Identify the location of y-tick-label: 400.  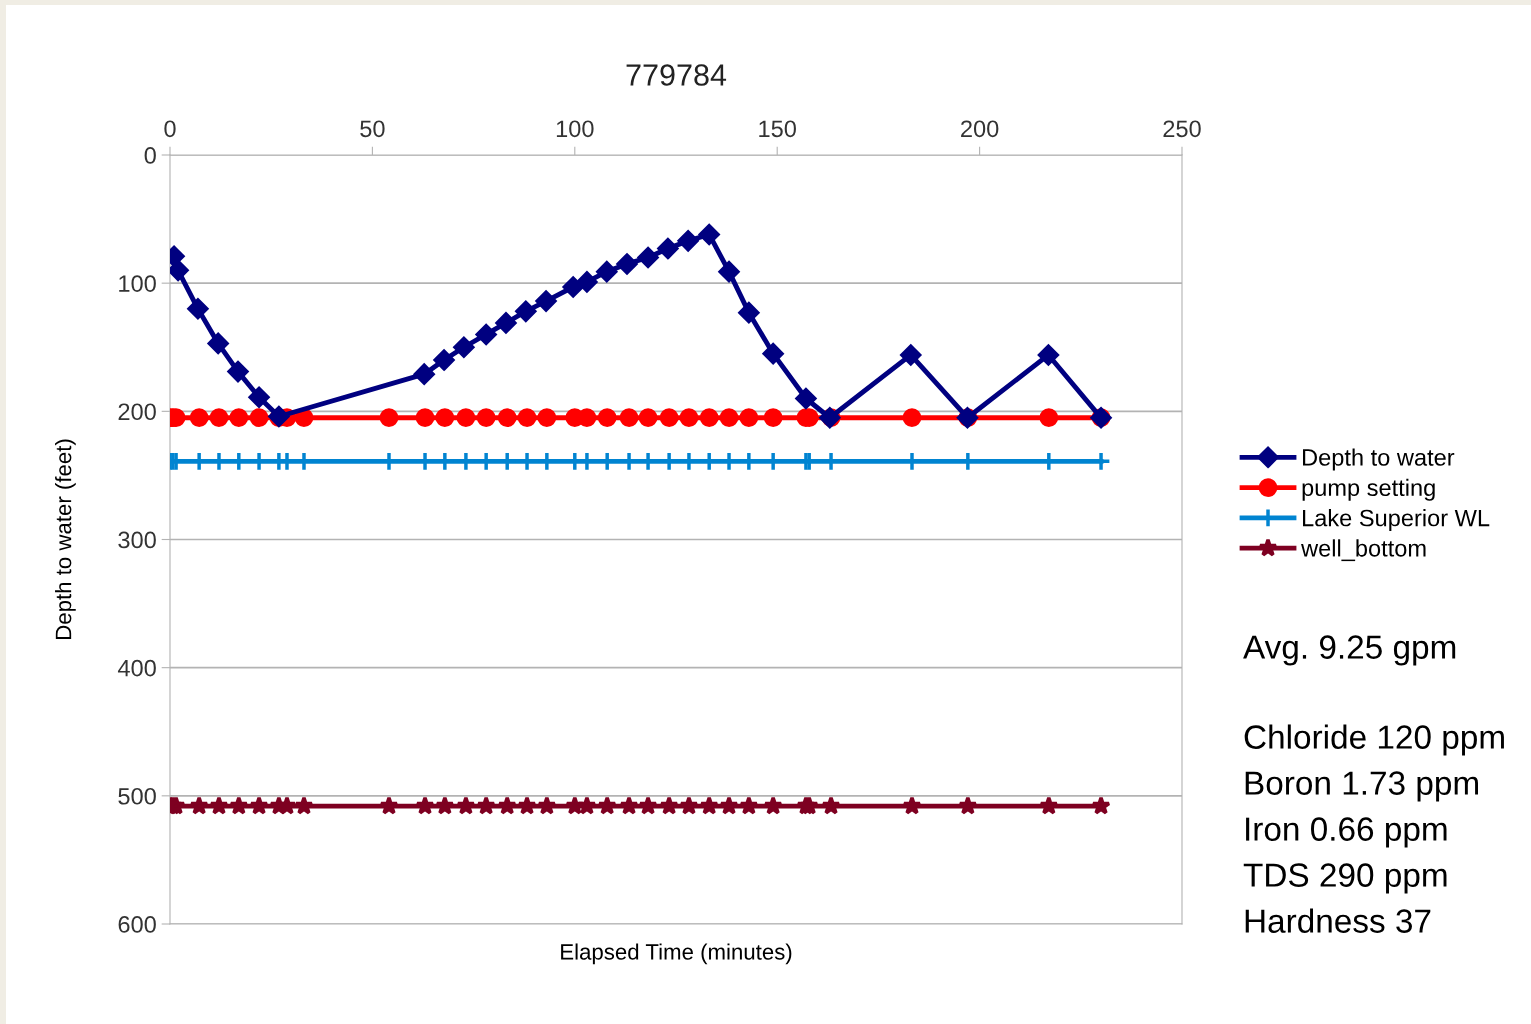
(136, 668).